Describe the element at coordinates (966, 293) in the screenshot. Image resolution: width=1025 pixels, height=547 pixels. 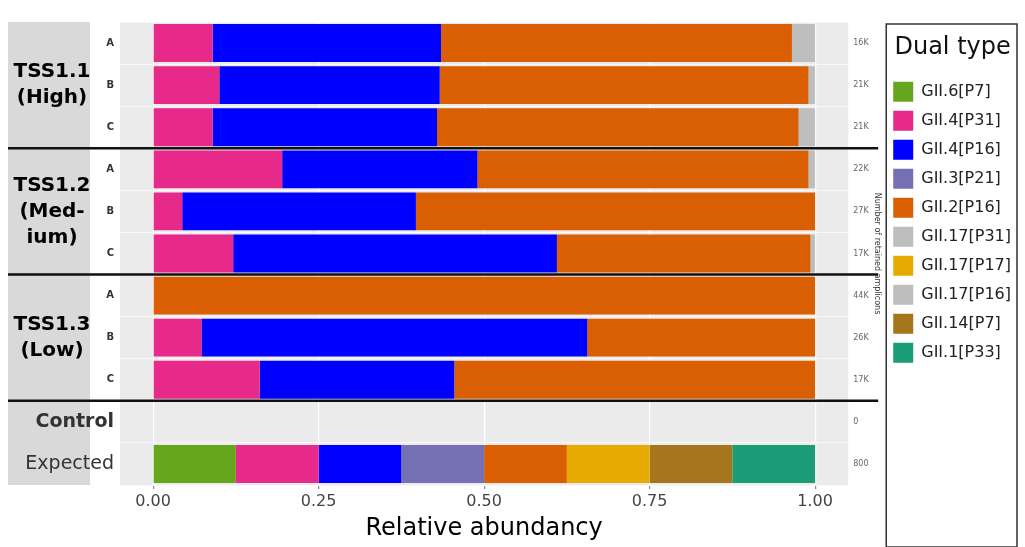
I see `legend-label: GII.17[P16]` at that location.